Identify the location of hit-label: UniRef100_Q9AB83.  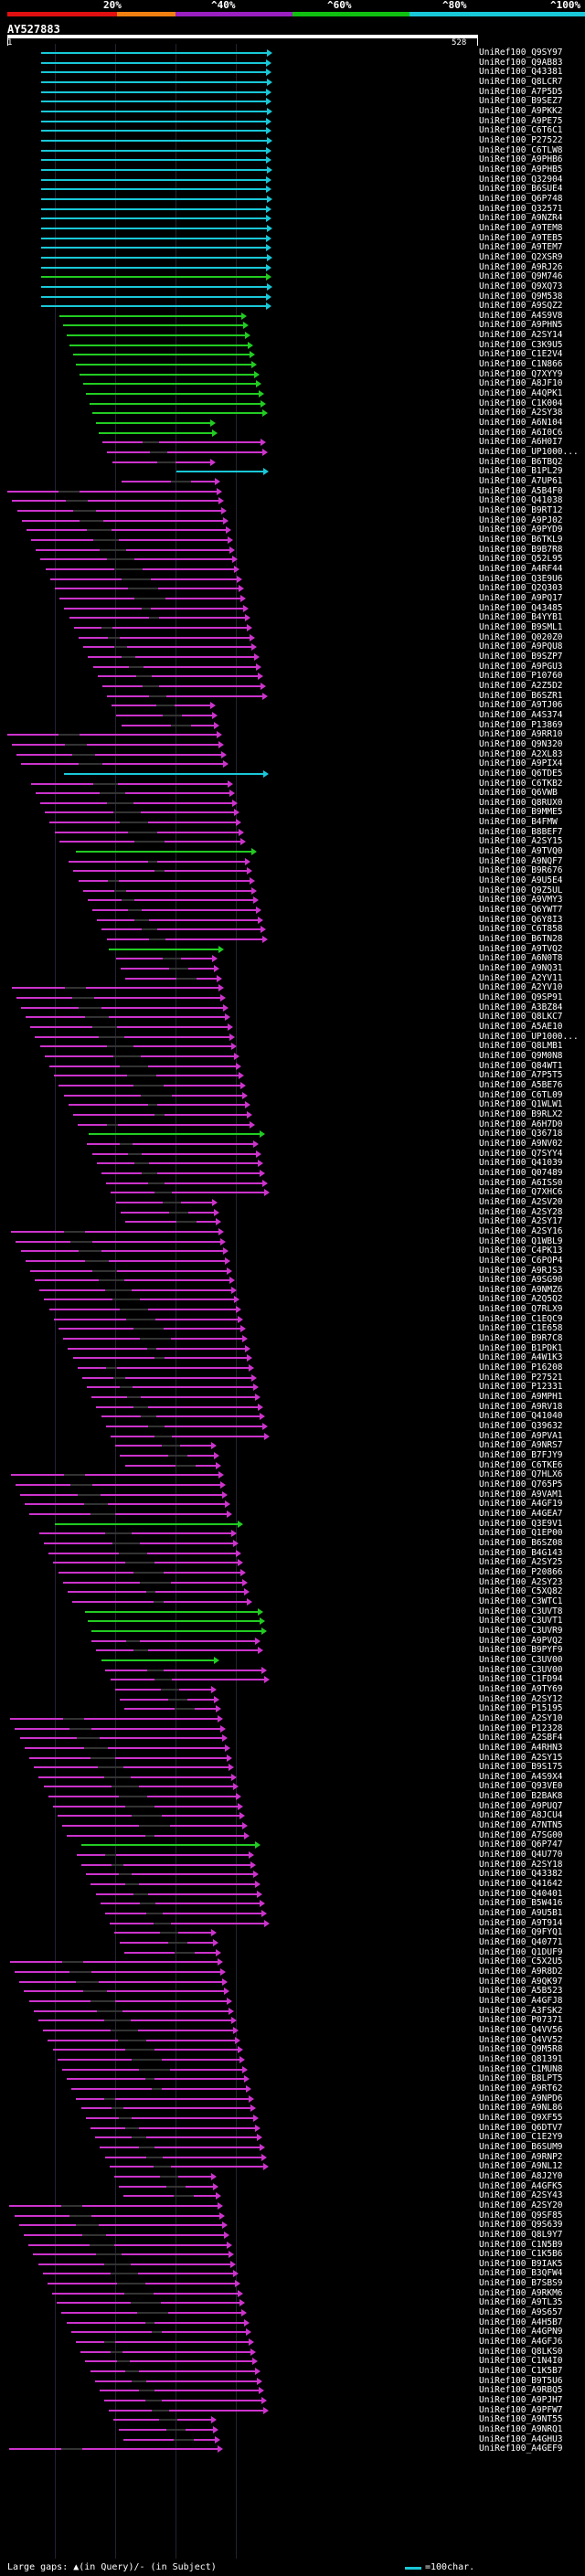
(521, 62).